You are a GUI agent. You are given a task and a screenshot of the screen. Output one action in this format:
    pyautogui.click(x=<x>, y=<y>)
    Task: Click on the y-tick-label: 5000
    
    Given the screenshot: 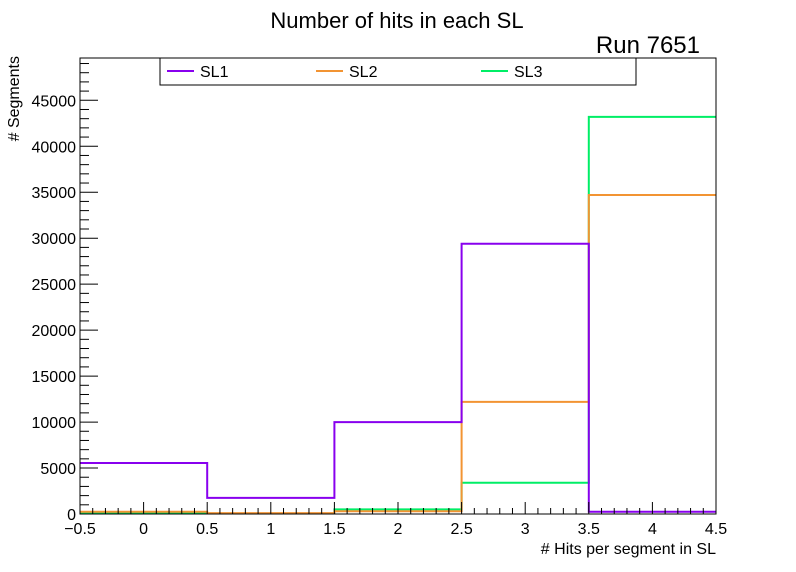 What is the action you would take?
    pyautogui.click(x=58, y=469)
    